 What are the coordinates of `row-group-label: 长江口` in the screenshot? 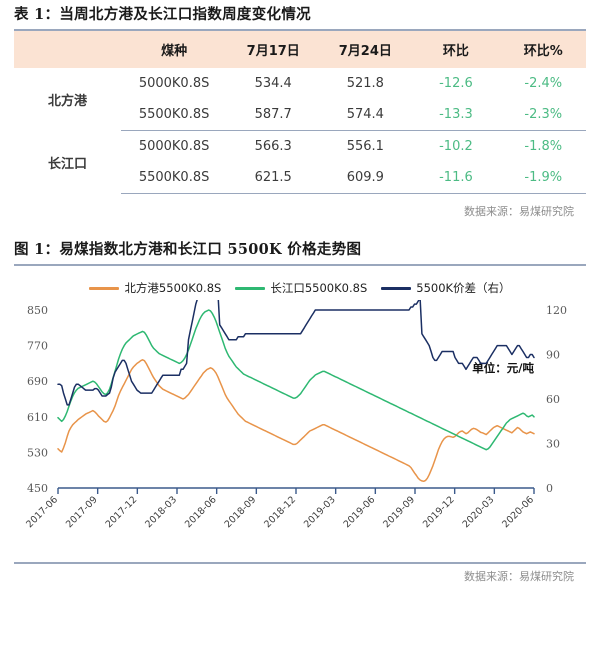 It's located at (68, 164).